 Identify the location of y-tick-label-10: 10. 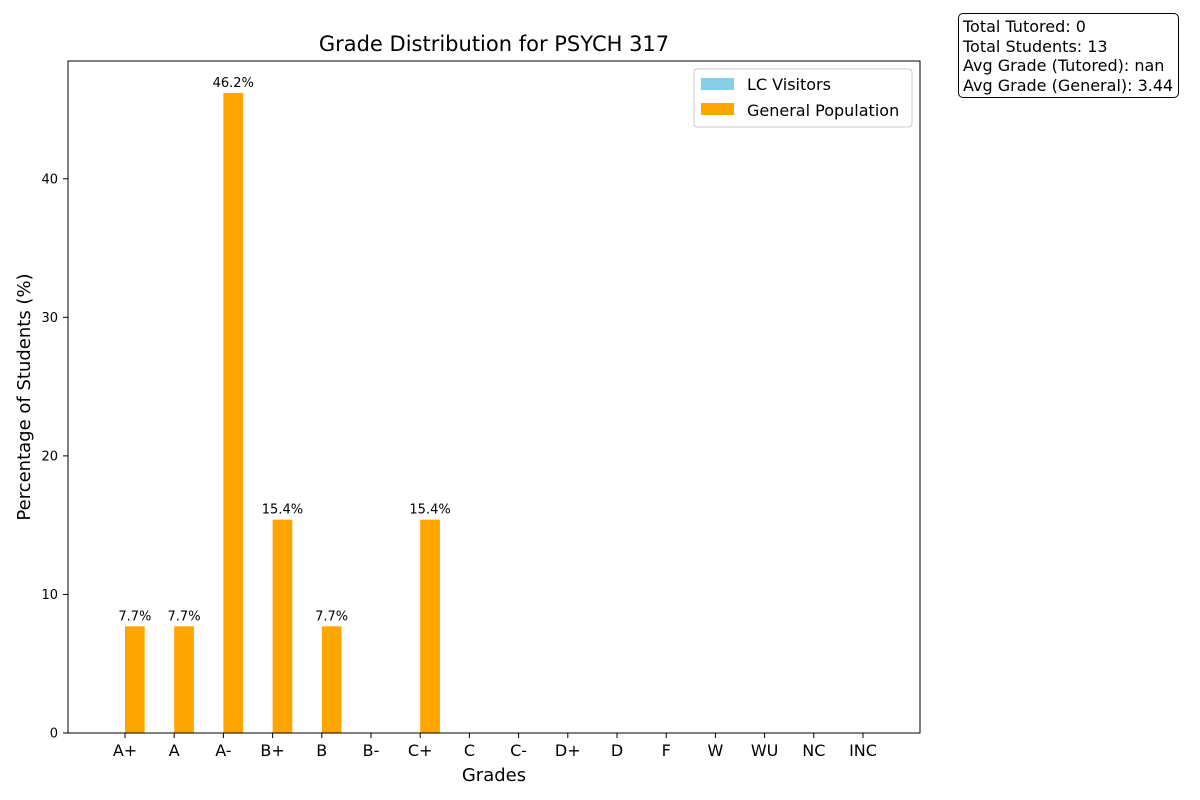
(49, 595).